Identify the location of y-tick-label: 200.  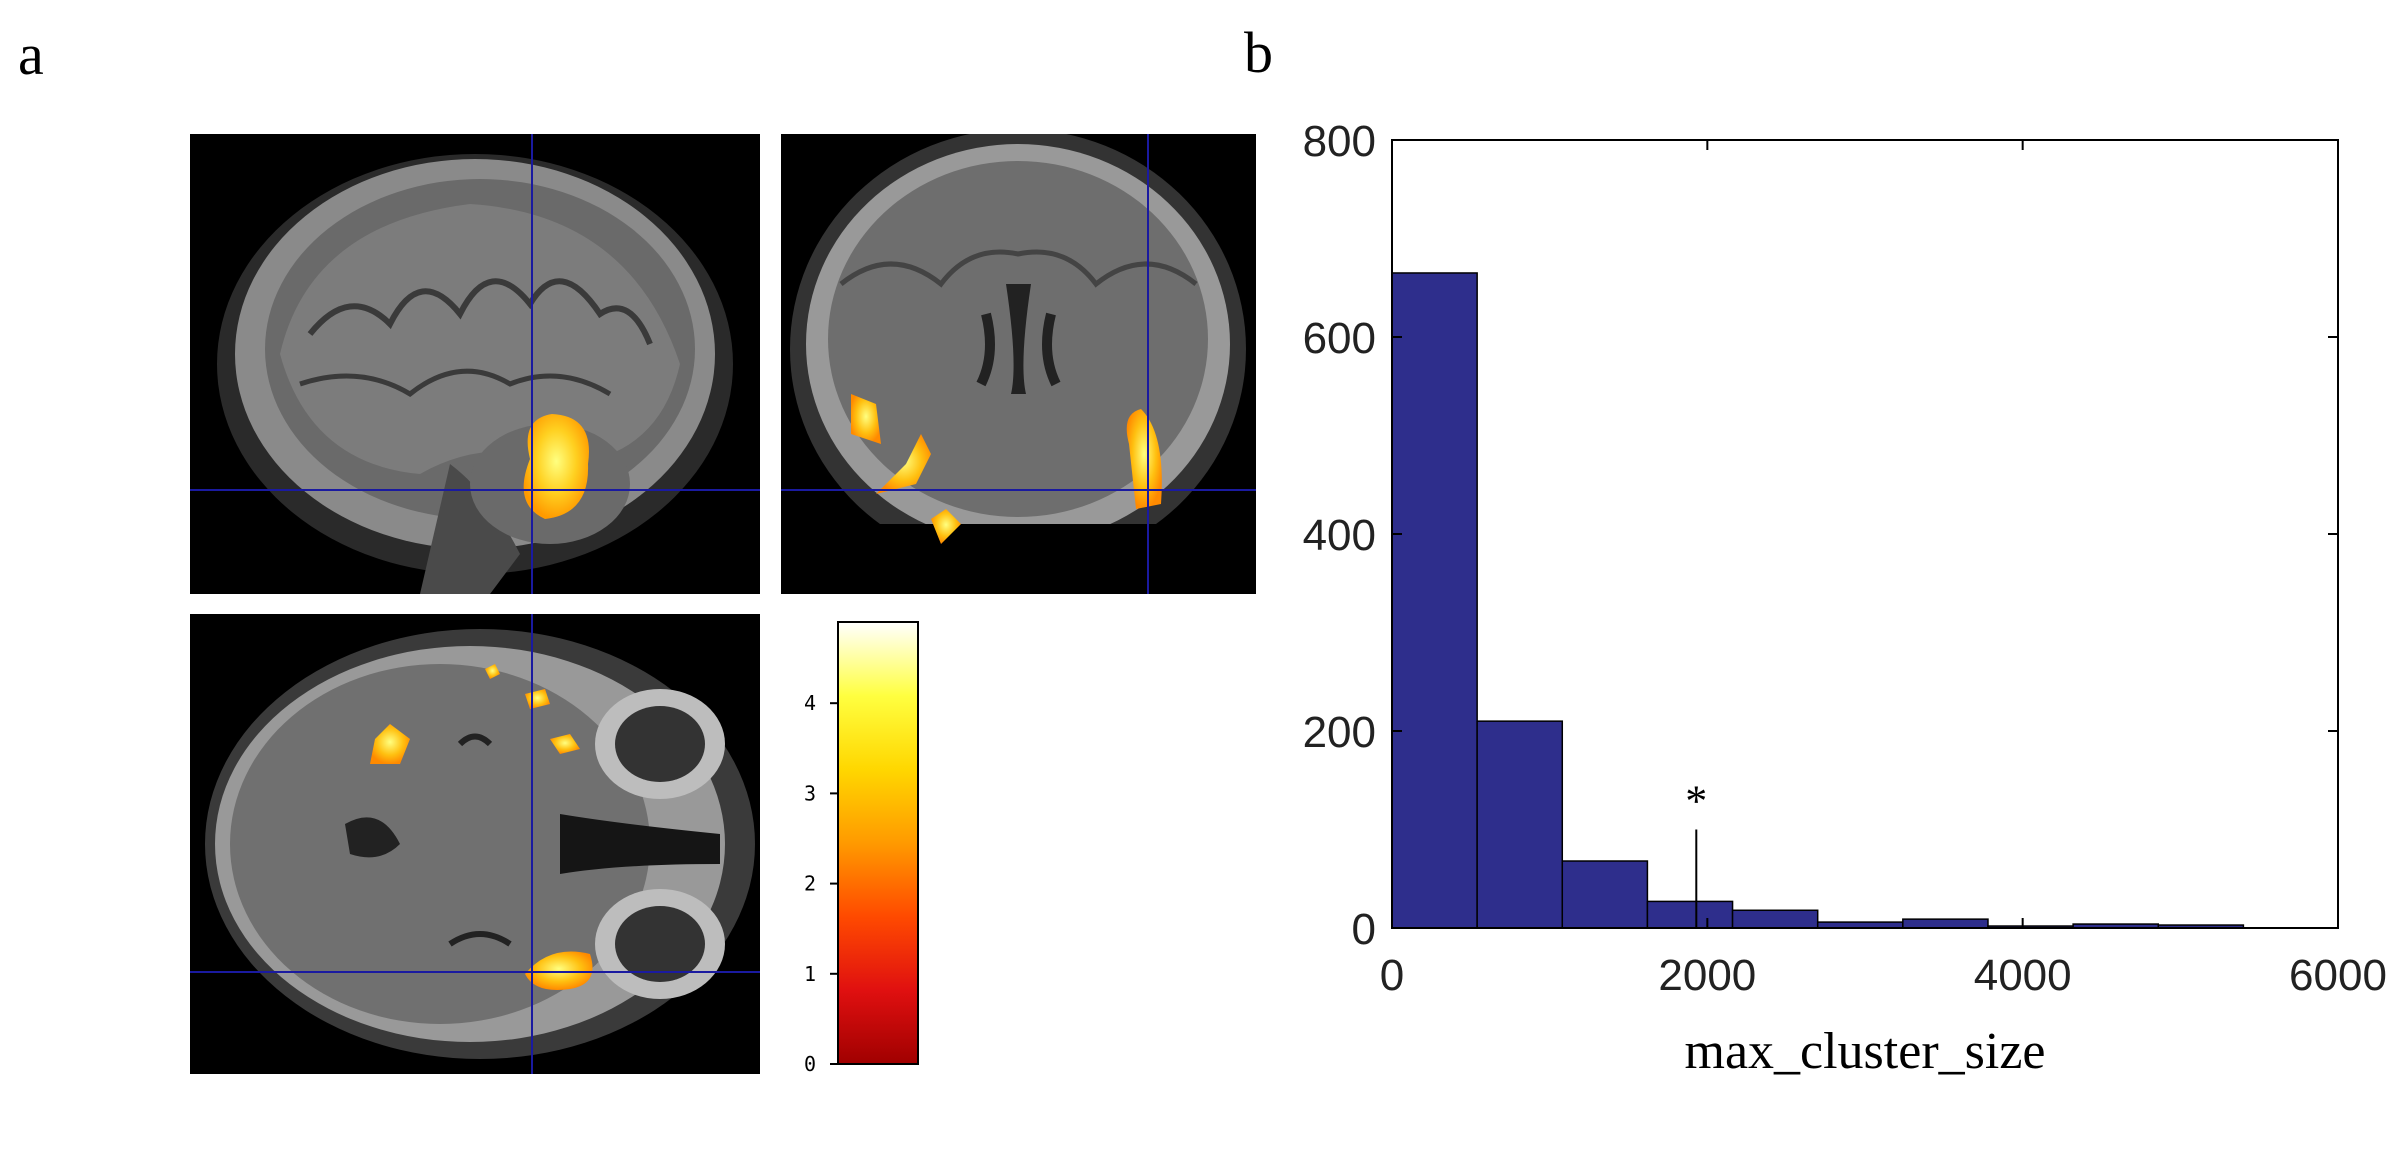
(1339, 732).